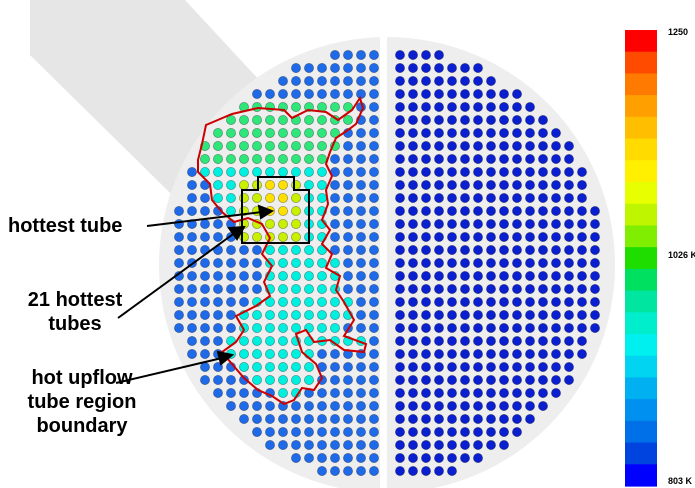 Image resolution: width=695 pixels, height=488 pixels. What do you see at coordinates (275, 210) in the screenshot?
I see `hottest-21-boundary` at bounding box center [275, 210].